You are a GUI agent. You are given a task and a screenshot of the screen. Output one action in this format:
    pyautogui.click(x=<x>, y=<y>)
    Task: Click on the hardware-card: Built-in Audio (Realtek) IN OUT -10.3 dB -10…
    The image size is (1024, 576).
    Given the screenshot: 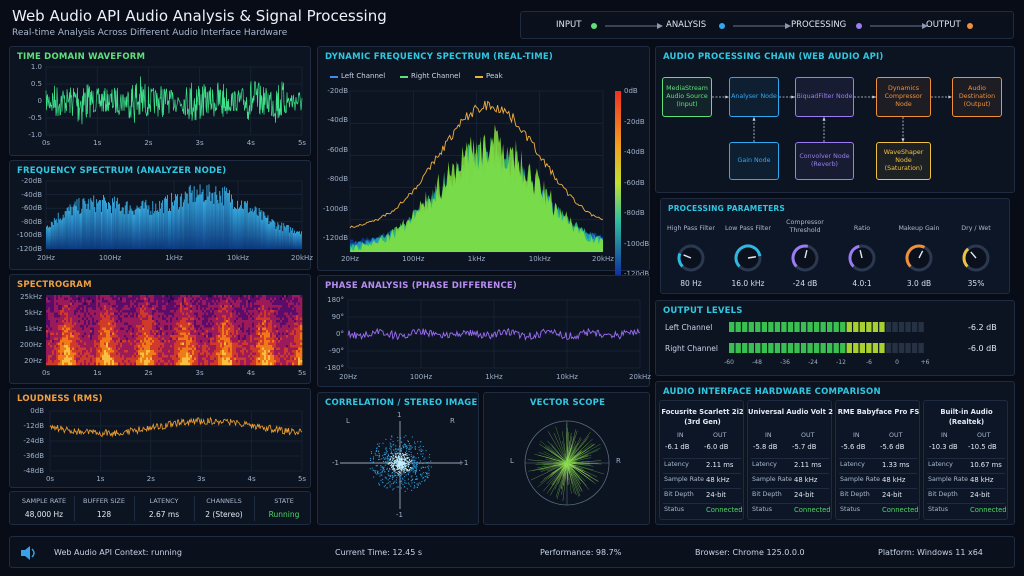 What is the action you would take?
    pyautogui.click(x=965, y=460)
    